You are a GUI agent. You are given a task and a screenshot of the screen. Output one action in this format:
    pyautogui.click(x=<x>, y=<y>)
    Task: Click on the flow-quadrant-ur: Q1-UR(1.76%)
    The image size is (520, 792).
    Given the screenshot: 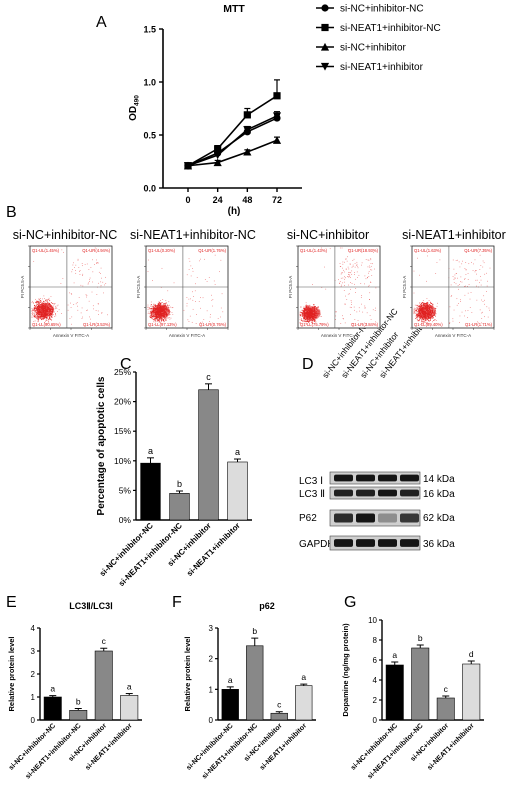 What is the action you would take?
    pyautogui.click(x=212, y=250)
    